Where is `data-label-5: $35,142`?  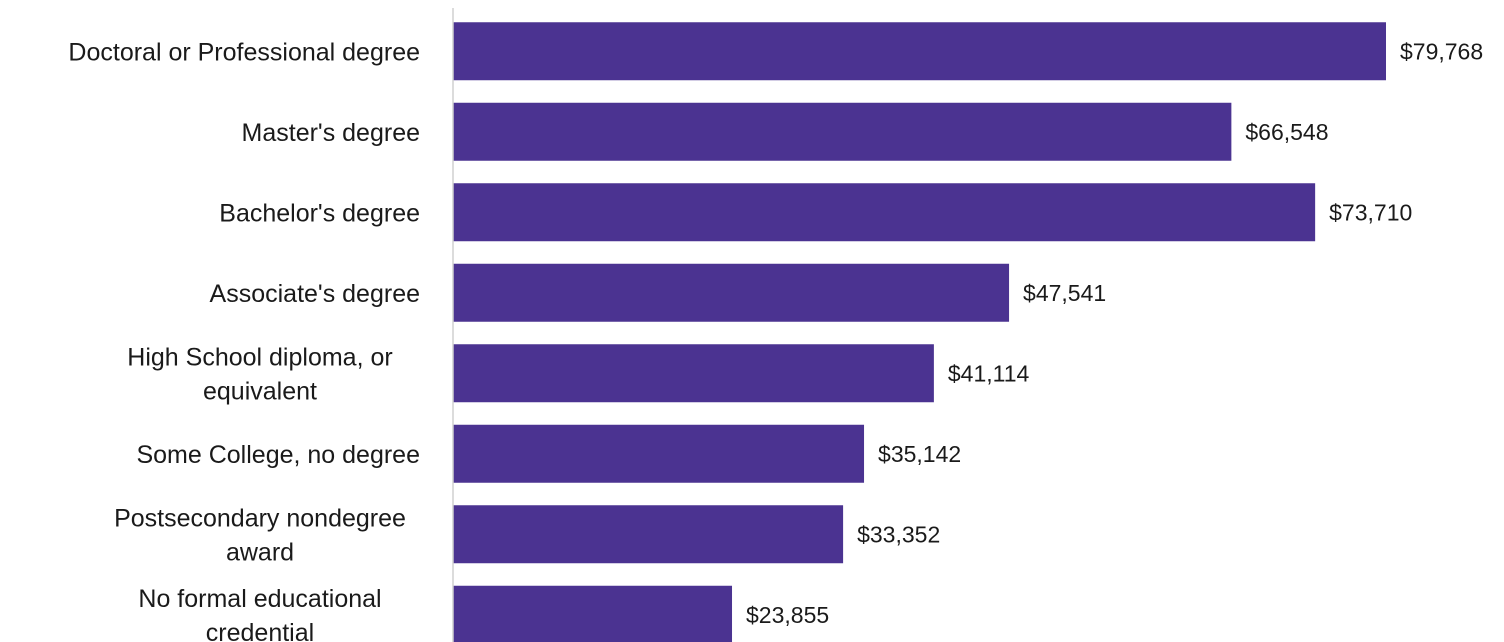 data-label-5: $35,142 is located at coordinates (919, 454).